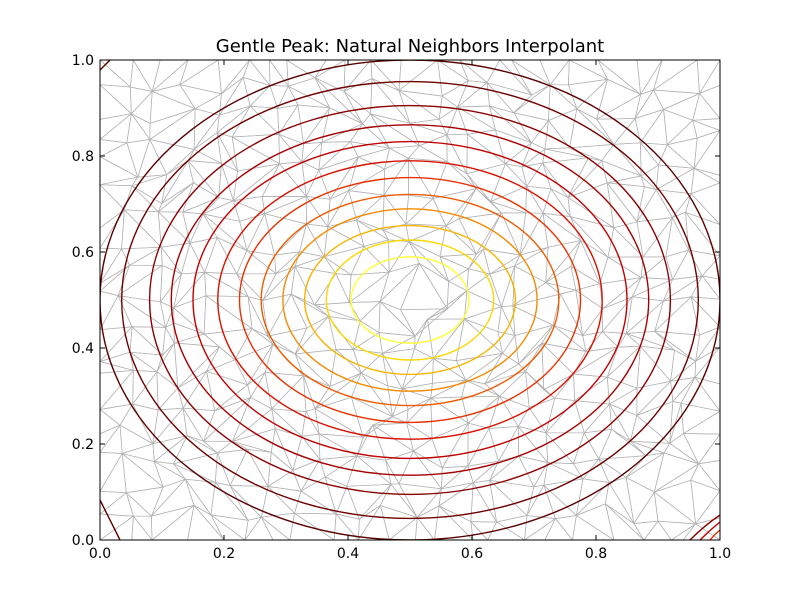 The height and width of the screenshot is (600, 800). I want to click on y-tick-label: 0.2, so click(83, 445).